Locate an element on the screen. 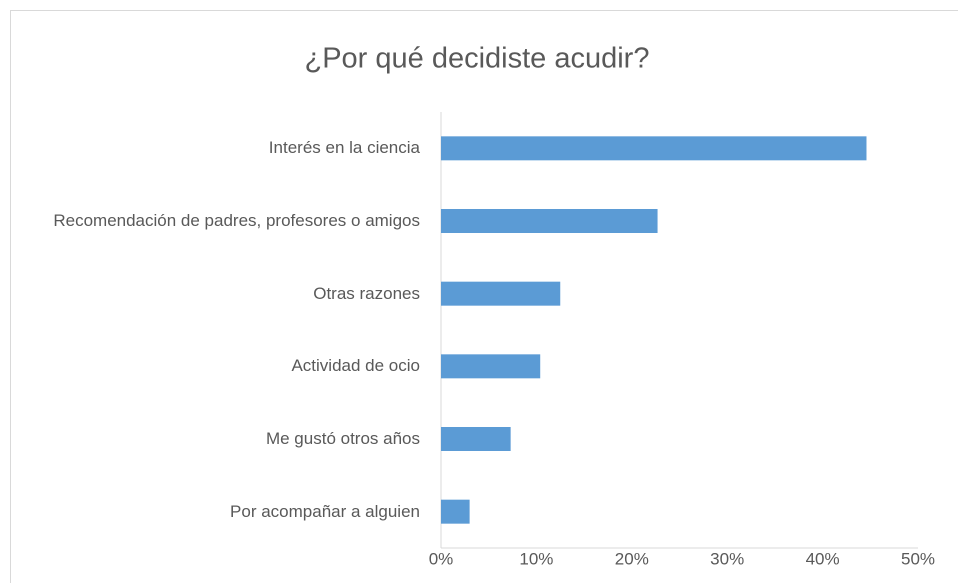  chart-title: ¿Por qué decidiste acudir? is located at coordinates (477, 59).